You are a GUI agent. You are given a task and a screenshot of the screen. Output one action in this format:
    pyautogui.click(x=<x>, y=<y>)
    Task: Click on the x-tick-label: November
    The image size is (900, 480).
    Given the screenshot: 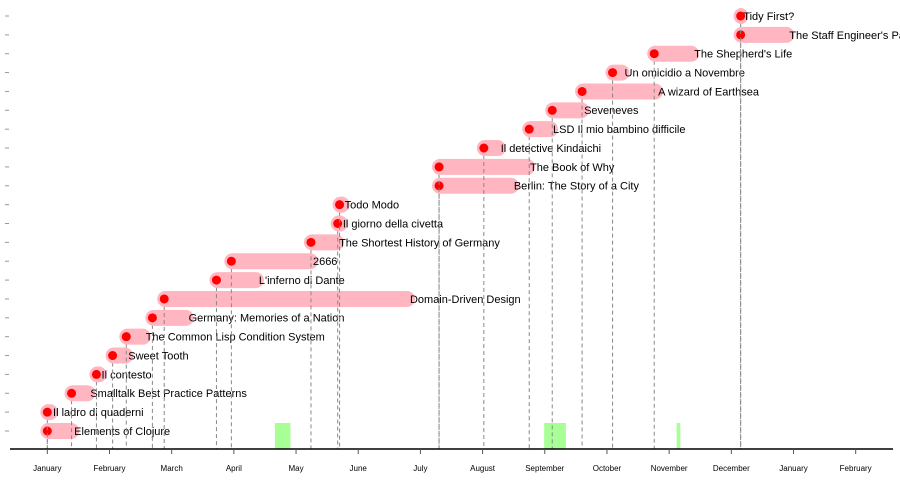 What is the action you would take?
    pyautogui.click(x=669, y=468)
    